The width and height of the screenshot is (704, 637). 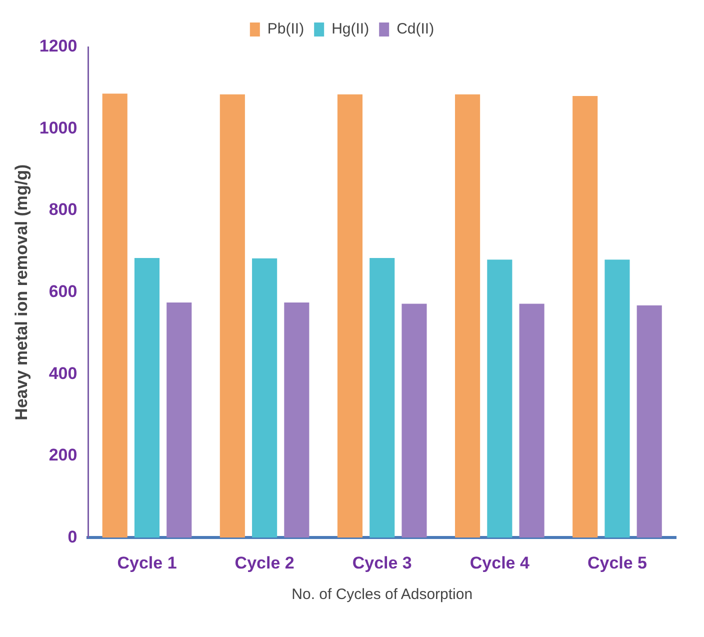 What do you see at coordinates (285, 29) in the screenshot?
I see `legend-label: Pb(II)` at bounding box center [285, 29].